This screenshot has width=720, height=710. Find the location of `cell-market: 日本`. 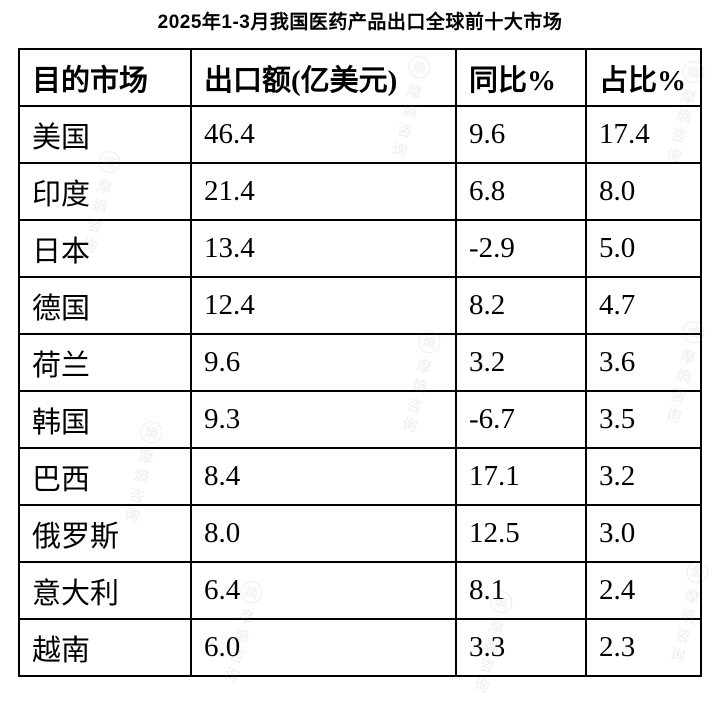

cell-market: 日本 is located at coordinates (105, 248).